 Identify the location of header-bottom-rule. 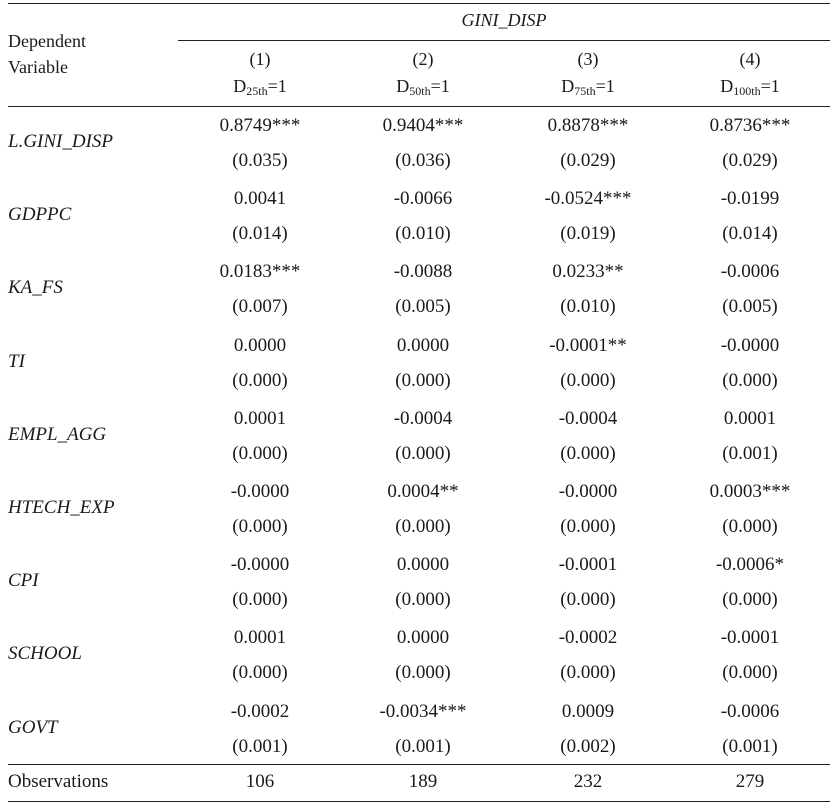
(419, 106).